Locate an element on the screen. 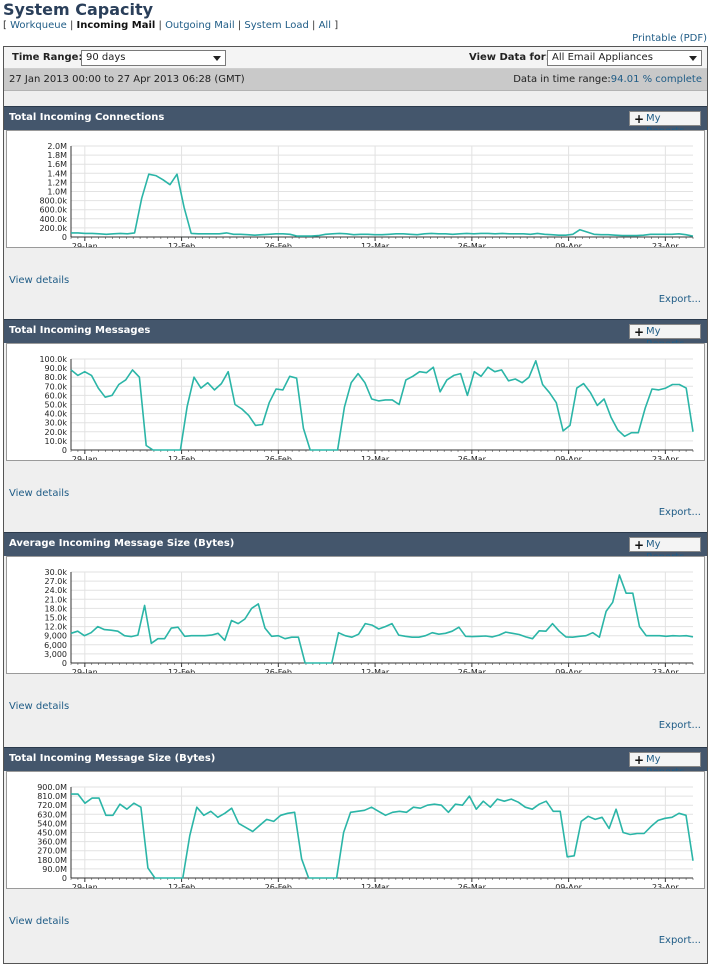  nav-all-link: All is located at coordinates (324, 25).